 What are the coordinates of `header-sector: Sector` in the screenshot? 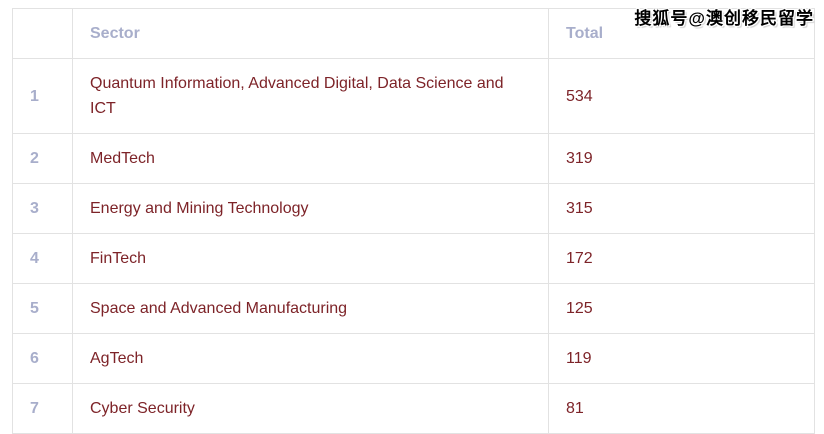 It's located at (310, 33).